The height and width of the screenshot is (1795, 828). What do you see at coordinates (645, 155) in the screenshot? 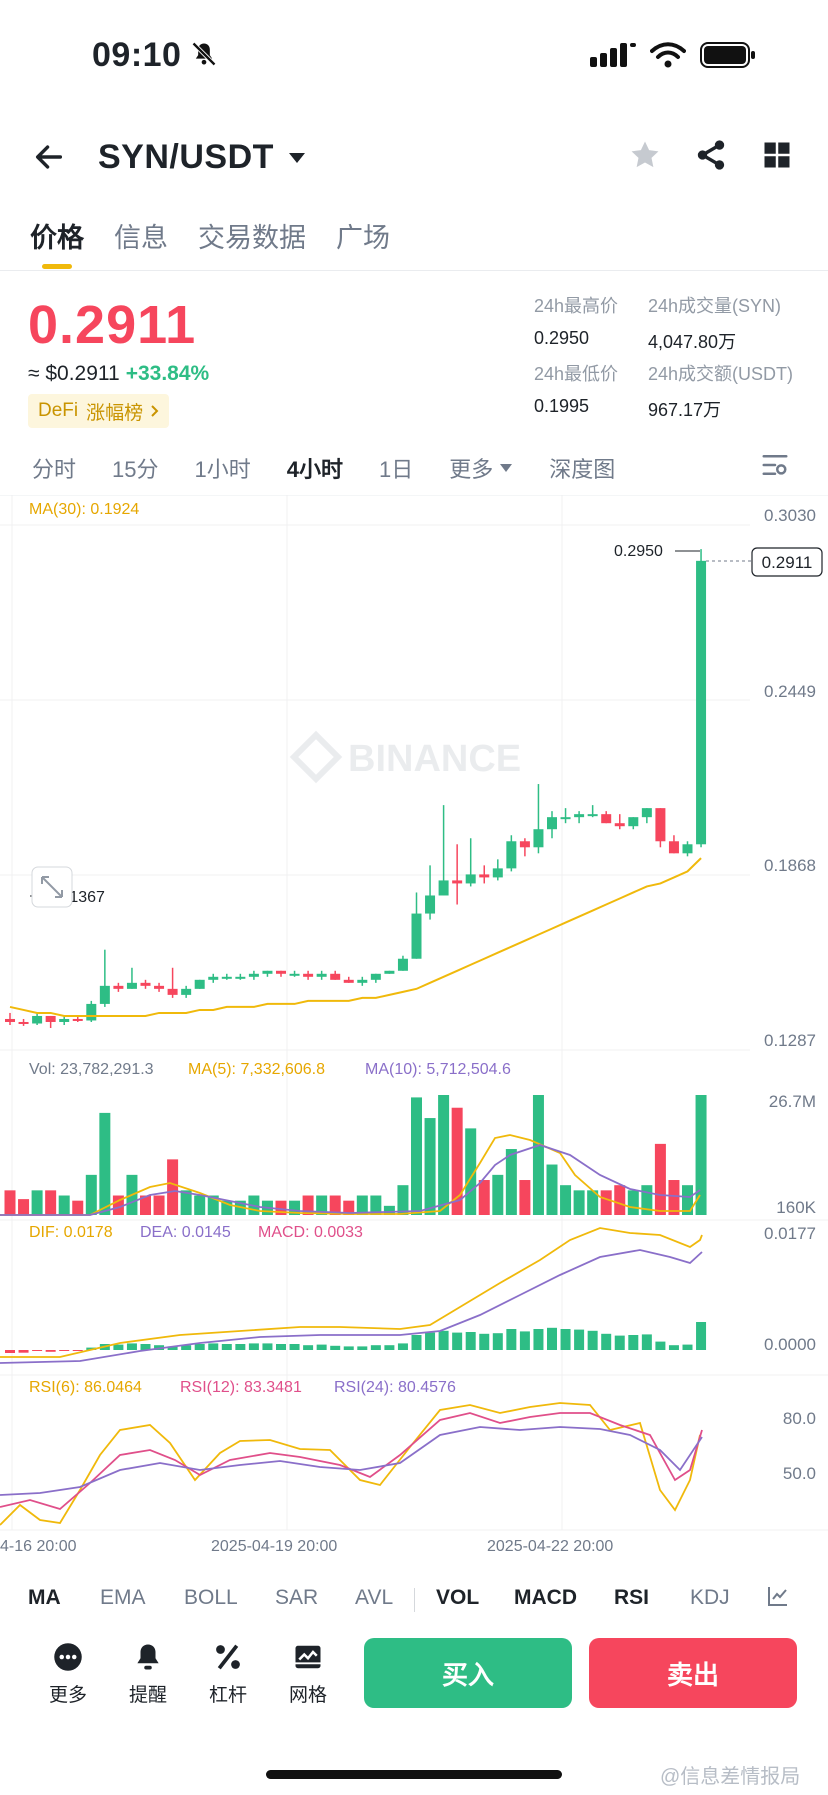
I see `favorite-star-icon` at bounding box center [645, 155].